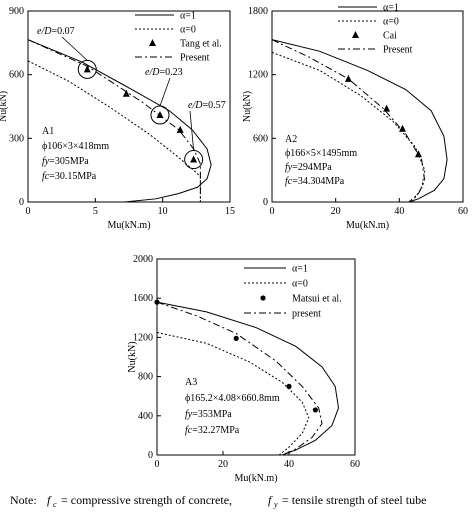 This screenshot has width=474, height=517. I want to click on chart-a3-x-tick-label: 60, so click(355, 464).